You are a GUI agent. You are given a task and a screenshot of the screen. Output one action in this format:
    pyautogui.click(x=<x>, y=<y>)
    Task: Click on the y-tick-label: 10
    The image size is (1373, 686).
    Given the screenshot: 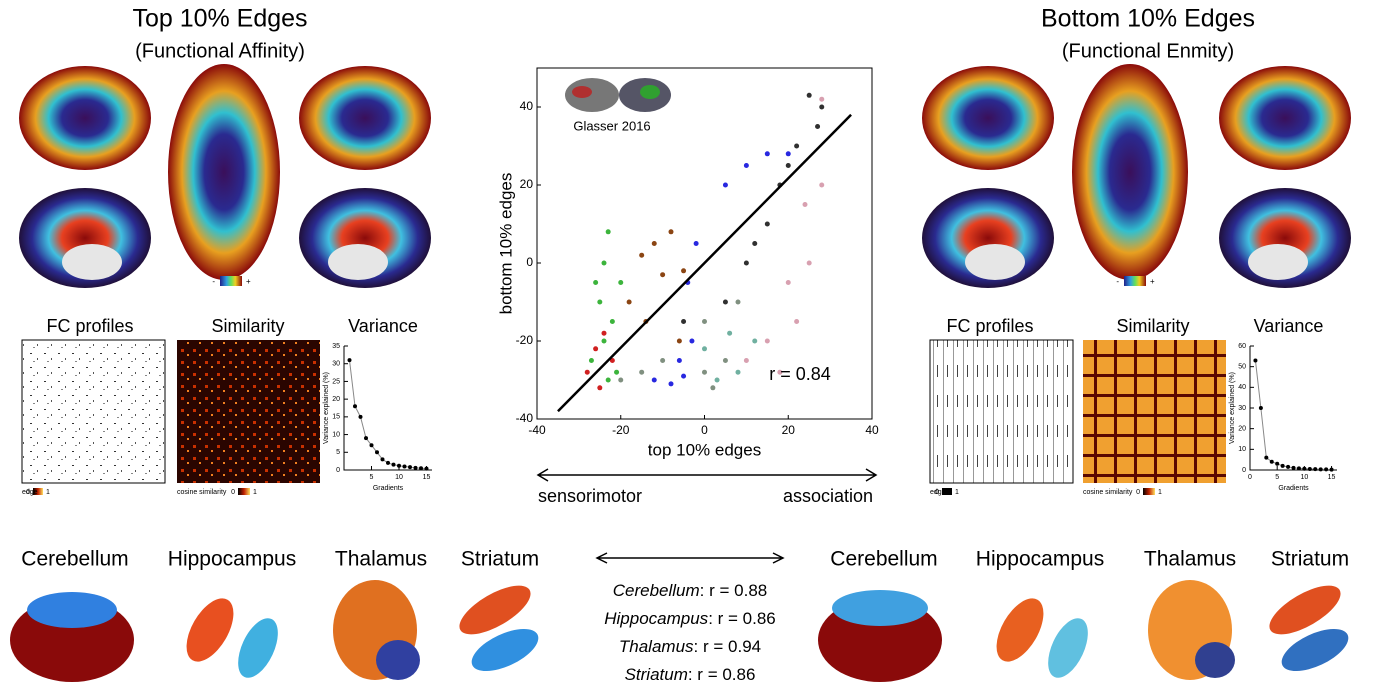 What is the action you would take?
    pyautogui.click(x=336, y=434)
    